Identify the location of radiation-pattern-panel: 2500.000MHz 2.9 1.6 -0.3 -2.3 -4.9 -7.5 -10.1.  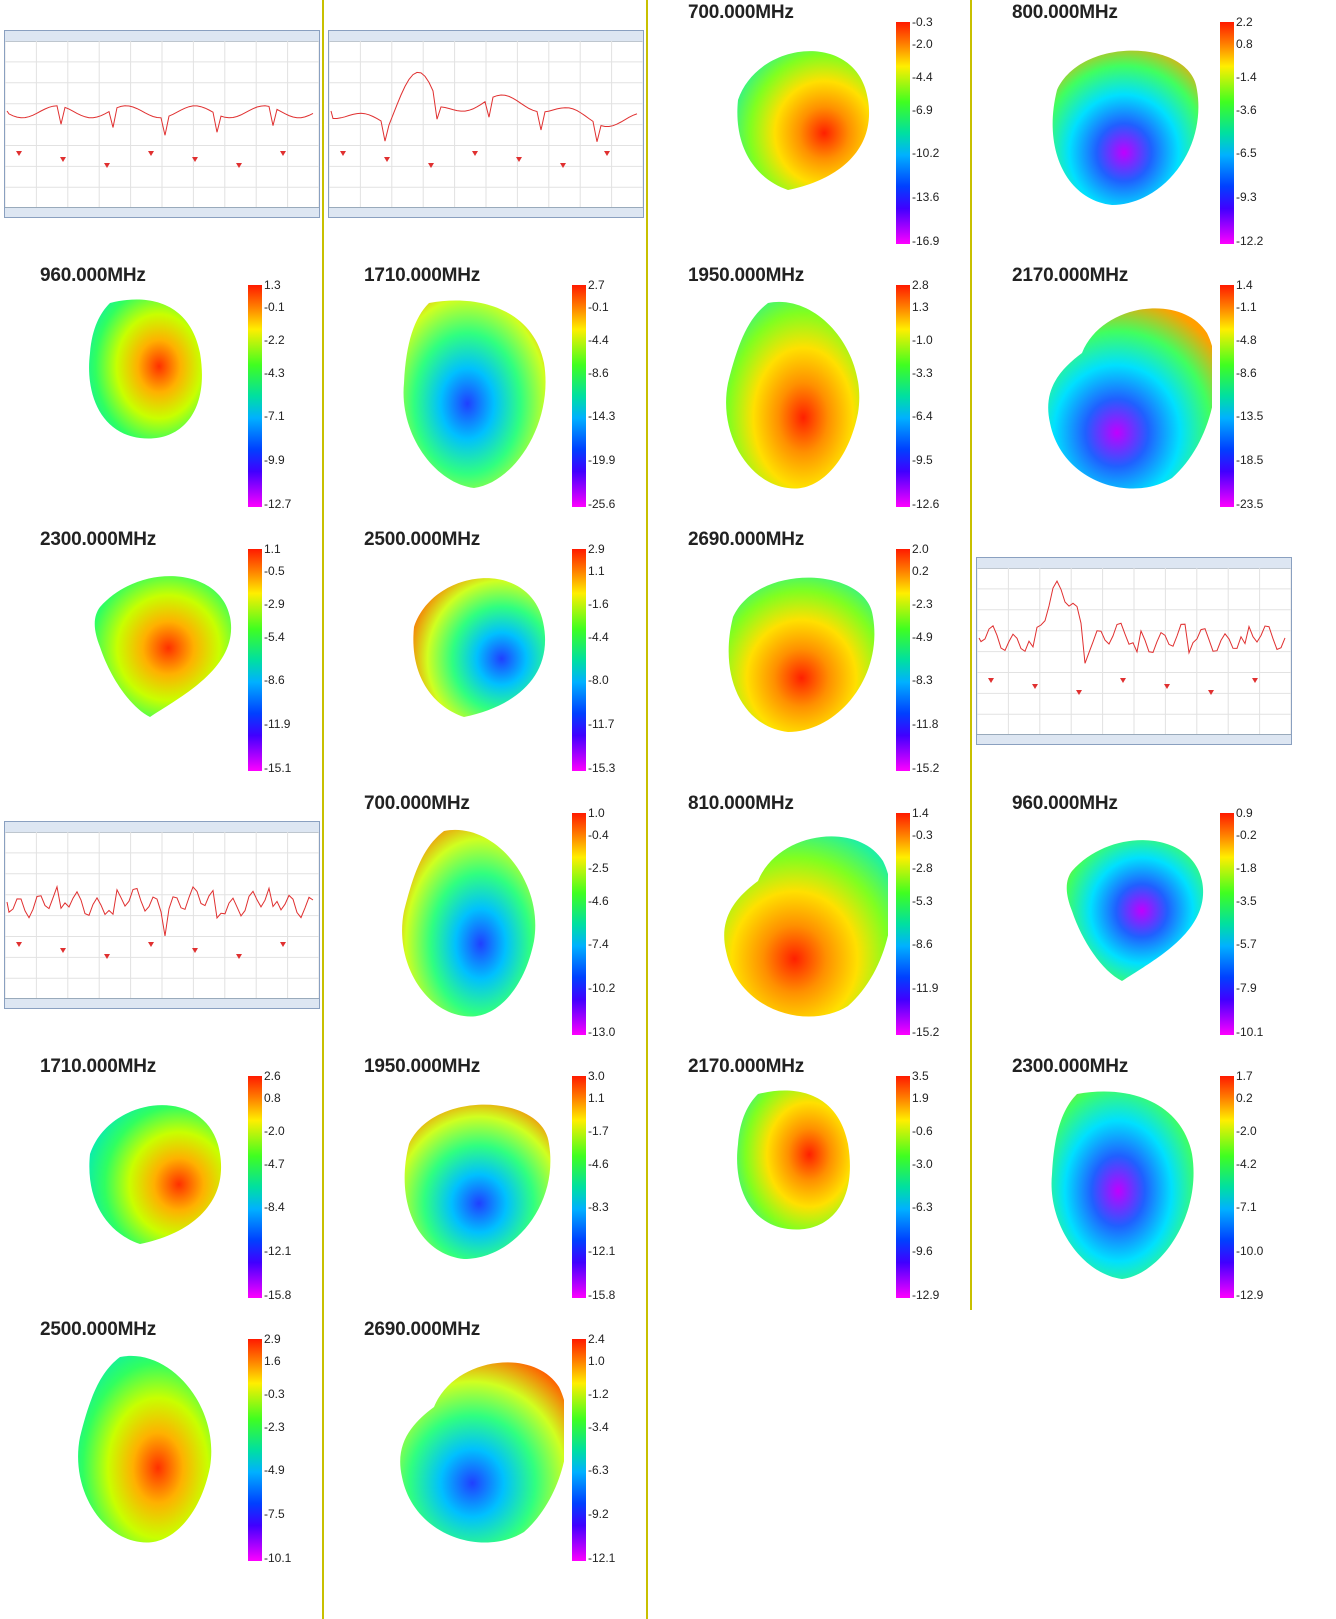
(166, 1452).